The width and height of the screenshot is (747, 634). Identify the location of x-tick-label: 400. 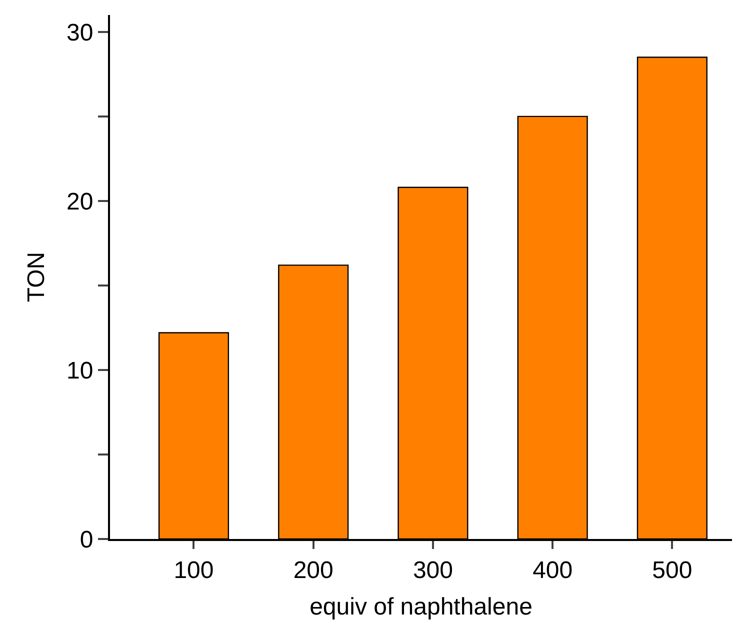
(552, 570).